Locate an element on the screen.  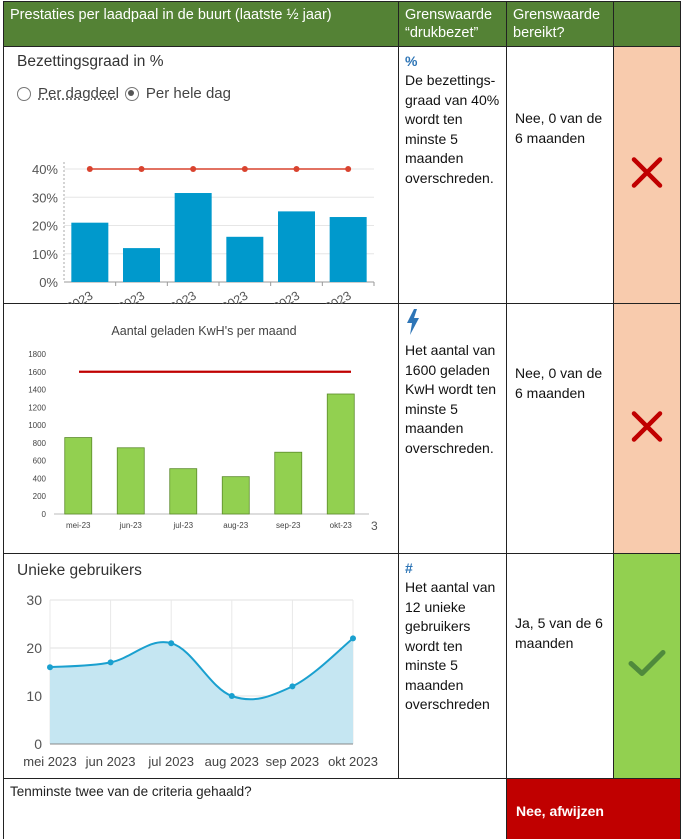
x-tick-label: sep-23 is located at coordinates (288, 525).